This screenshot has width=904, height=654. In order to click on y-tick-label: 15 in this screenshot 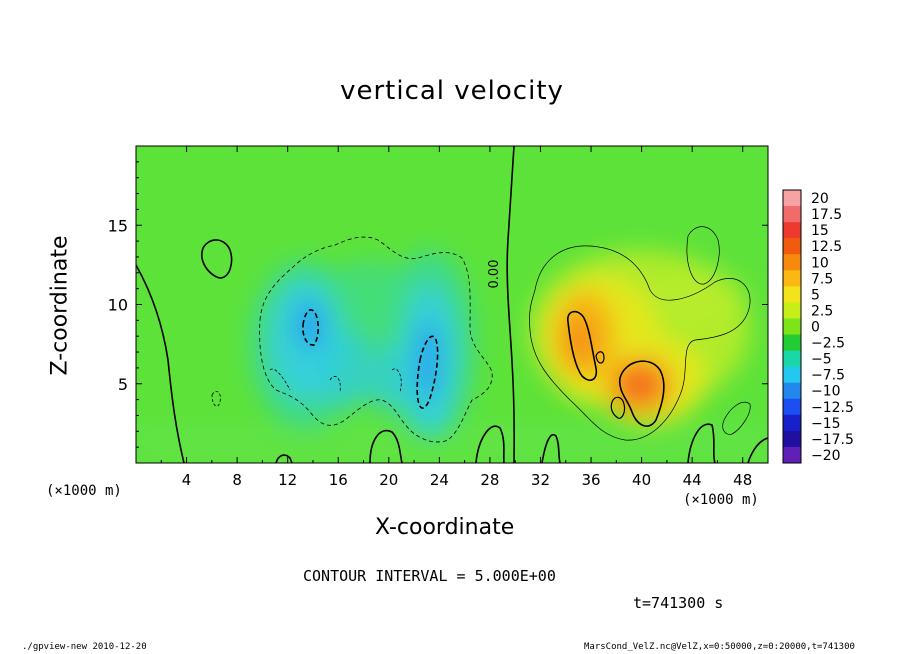, I will do `click(118, 225)`.